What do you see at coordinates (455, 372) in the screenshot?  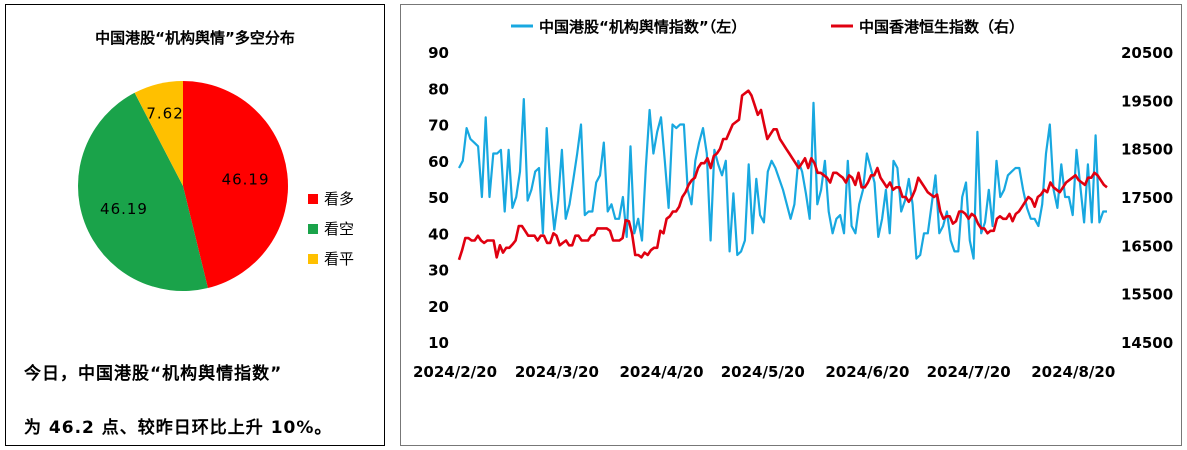 I see `x-tick-label: 2024/2/20` at bounding box center [455, 372].